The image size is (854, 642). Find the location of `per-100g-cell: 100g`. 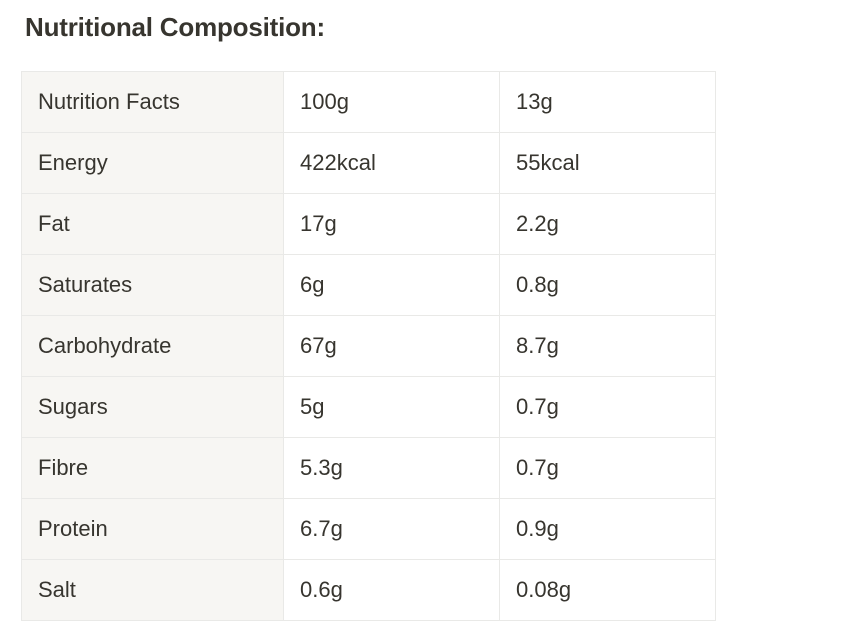

per-100g-cell: 100g is located at coordinates (391, 102).